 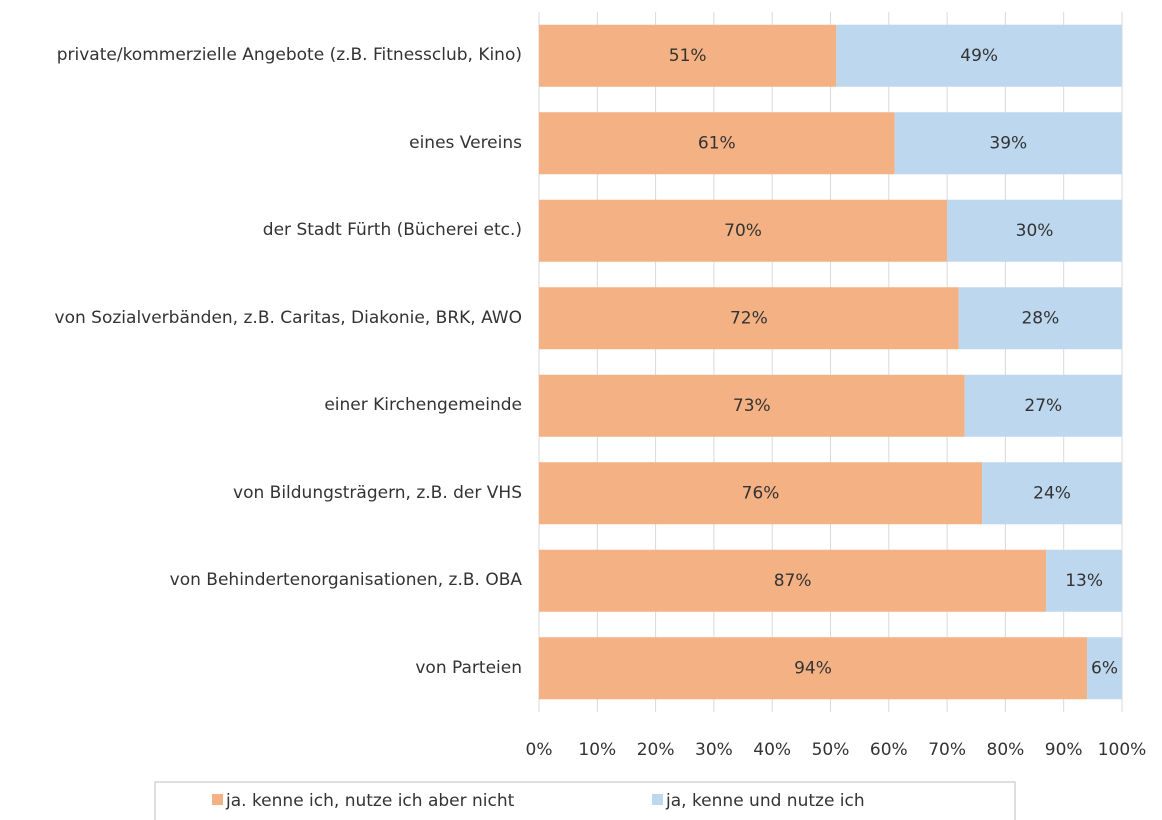 I want to click on x-tick-label: 100%, so click(x=1122, y=750).